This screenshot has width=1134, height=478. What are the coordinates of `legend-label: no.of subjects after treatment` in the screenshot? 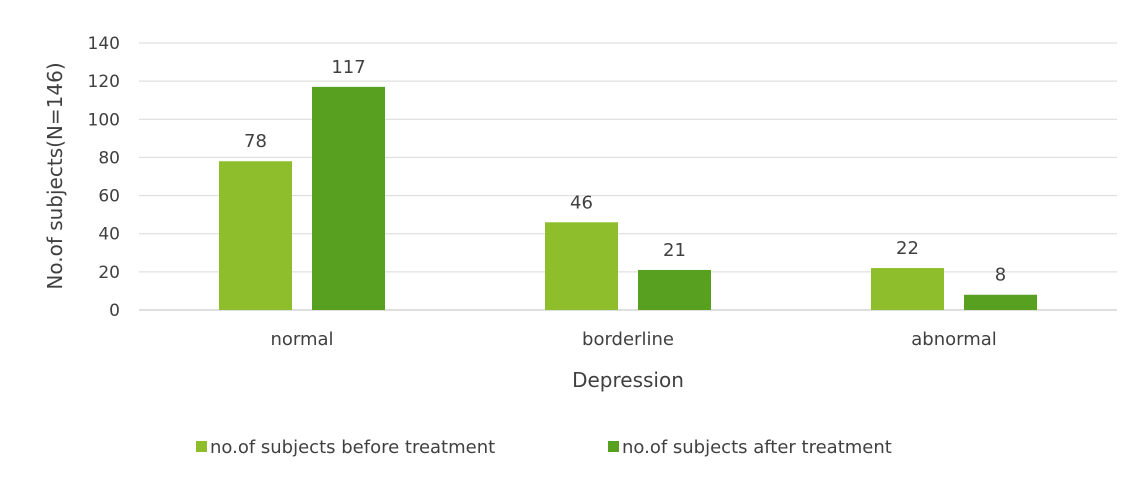 It's located at (757, 447).